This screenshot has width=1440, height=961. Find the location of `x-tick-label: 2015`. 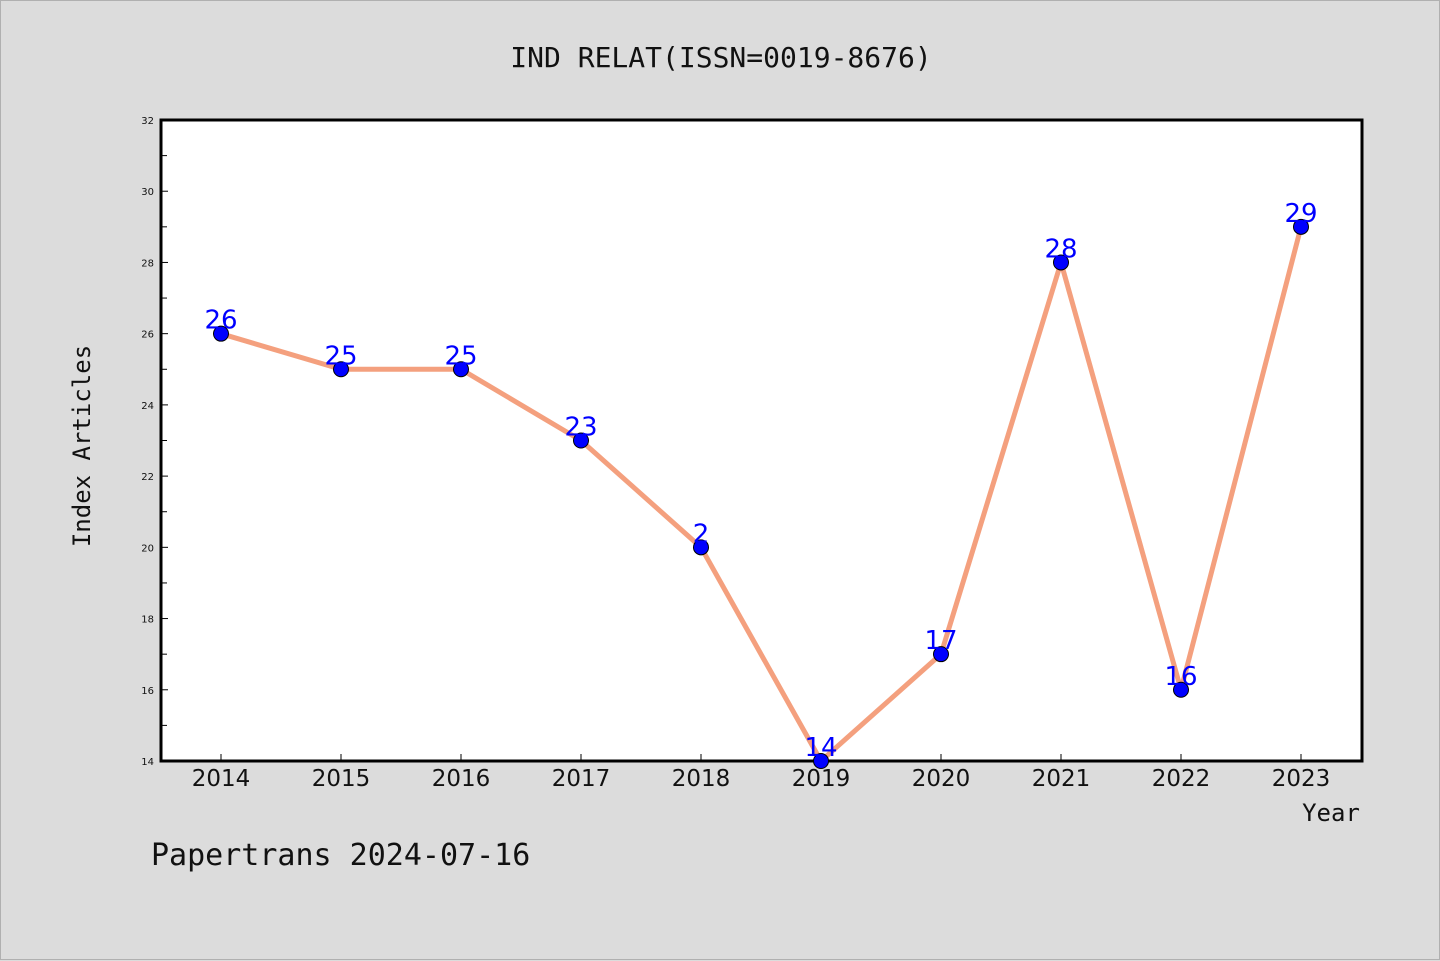

x-tick-label: 2015 is located at coordinates (341, 779).